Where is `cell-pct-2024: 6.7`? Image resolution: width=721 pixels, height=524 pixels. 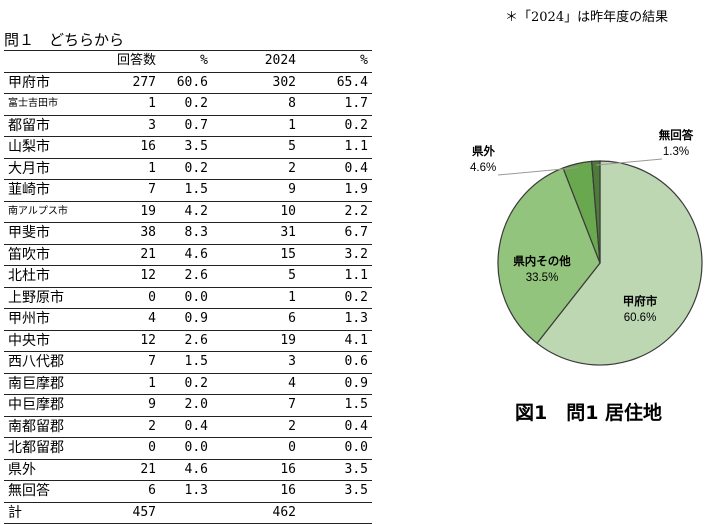 cell-pct-2024: 6.7 is located at coordinates (336, 233).